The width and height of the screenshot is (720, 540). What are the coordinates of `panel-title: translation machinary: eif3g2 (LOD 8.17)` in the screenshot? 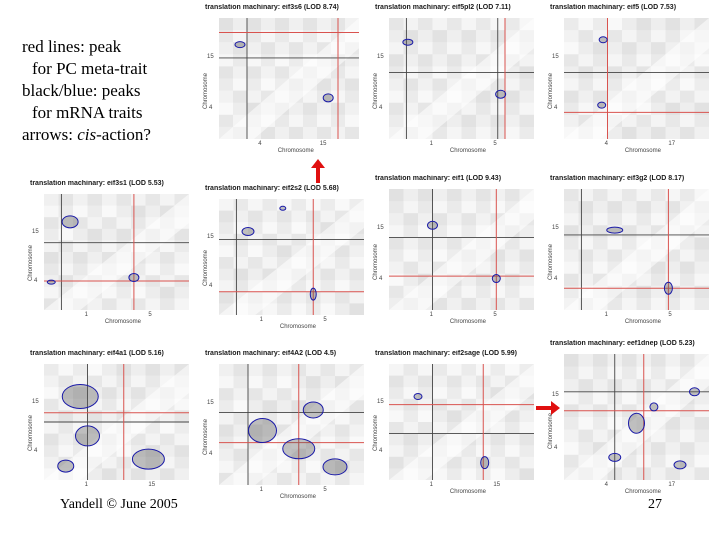 It's located at (617, 178).